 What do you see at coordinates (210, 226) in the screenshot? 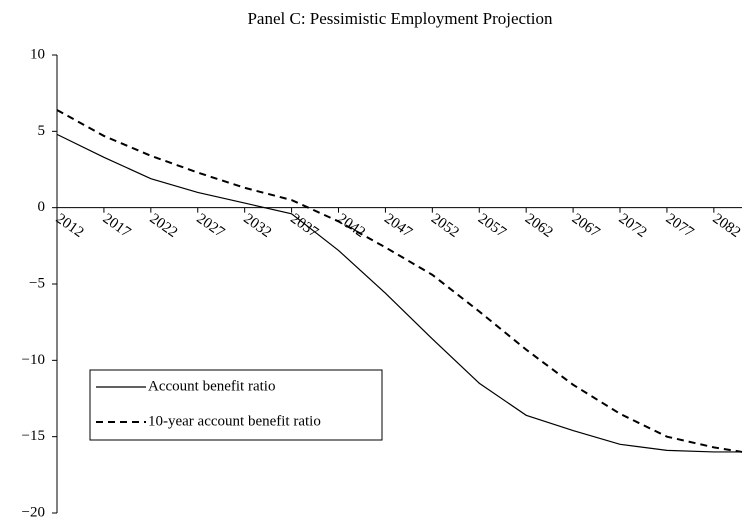
I see `x-tick-label: 2027` at bounding box center [210, 226].